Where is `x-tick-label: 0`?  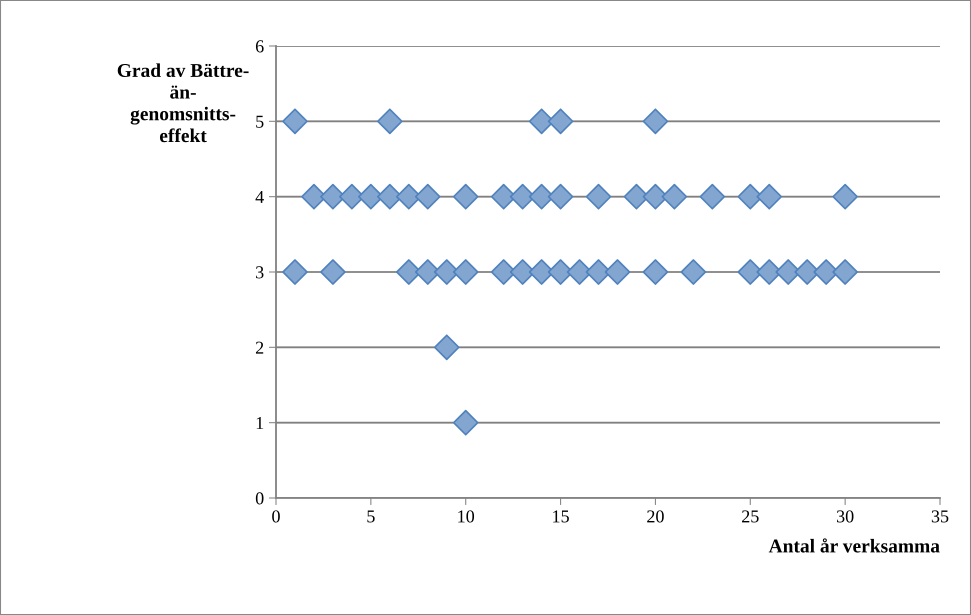
x-tick-label: 0 is located at coordinates (276, 516).